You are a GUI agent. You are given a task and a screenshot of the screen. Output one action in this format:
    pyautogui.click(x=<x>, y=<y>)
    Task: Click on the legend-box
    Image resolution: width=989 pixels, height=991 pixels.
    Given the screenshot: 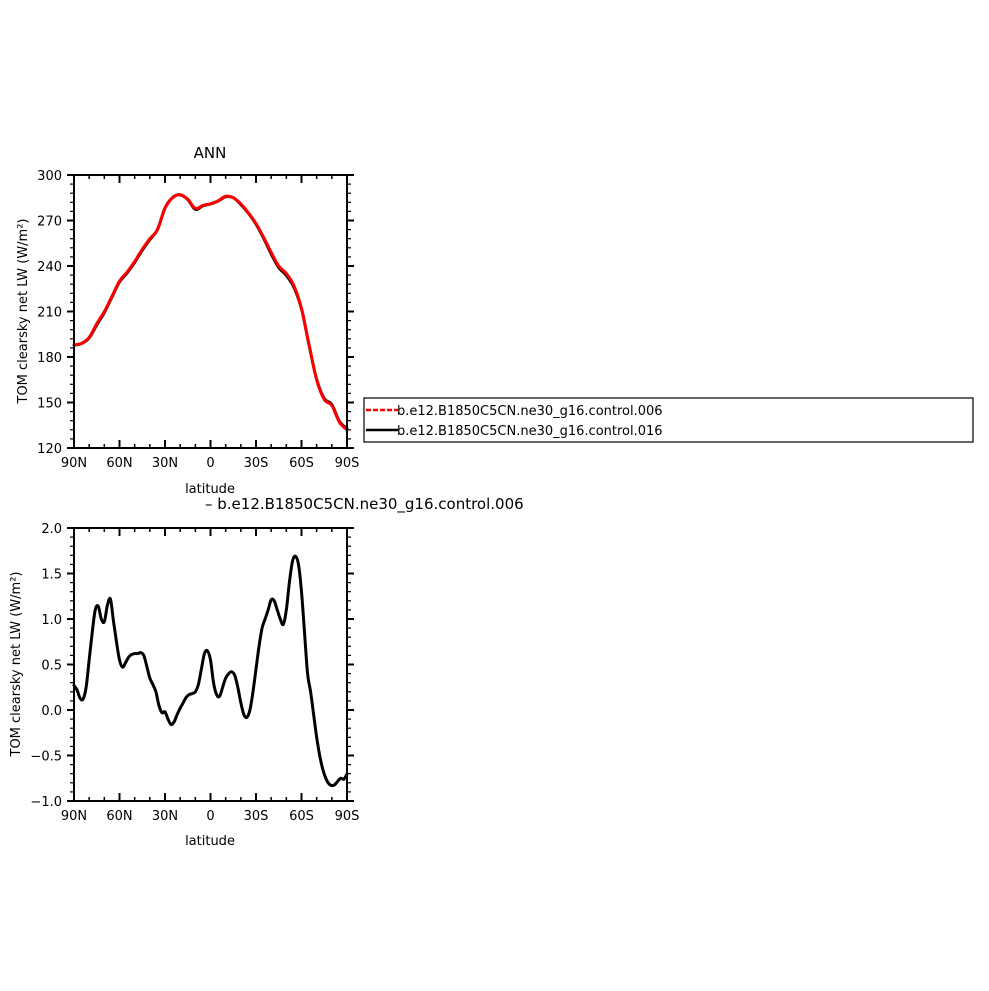 What is the action you would take?
    pyautogui.click(x=668, y=420)
    